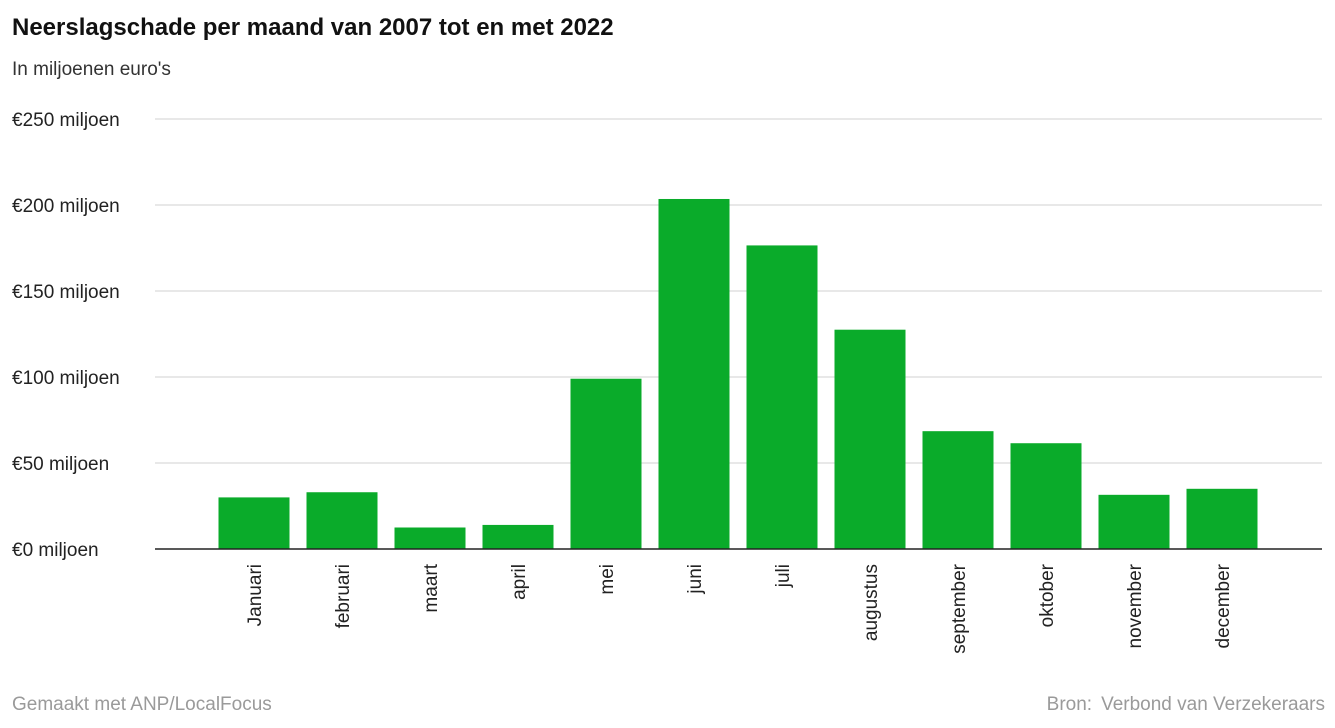  Describe the element at coordinates (60, 464) in the screenshot. I see `y-tick-label: €50 miljoen` at that location.